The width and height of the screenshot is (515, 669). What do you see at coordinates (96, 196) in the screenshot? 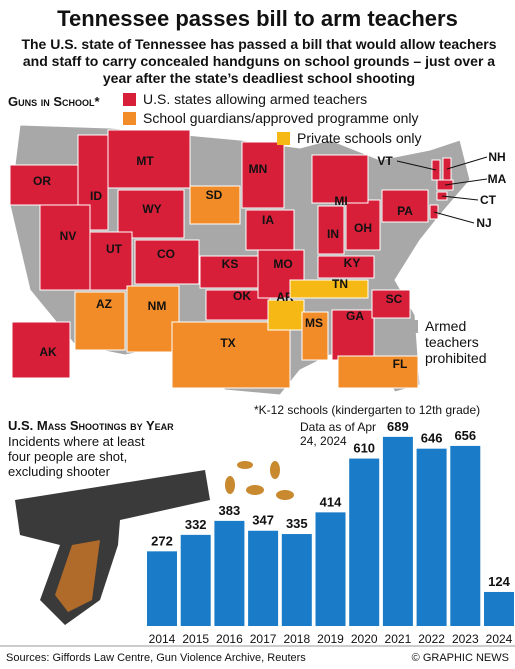
I see `state-label: ID` at bounding box center [96, 196].